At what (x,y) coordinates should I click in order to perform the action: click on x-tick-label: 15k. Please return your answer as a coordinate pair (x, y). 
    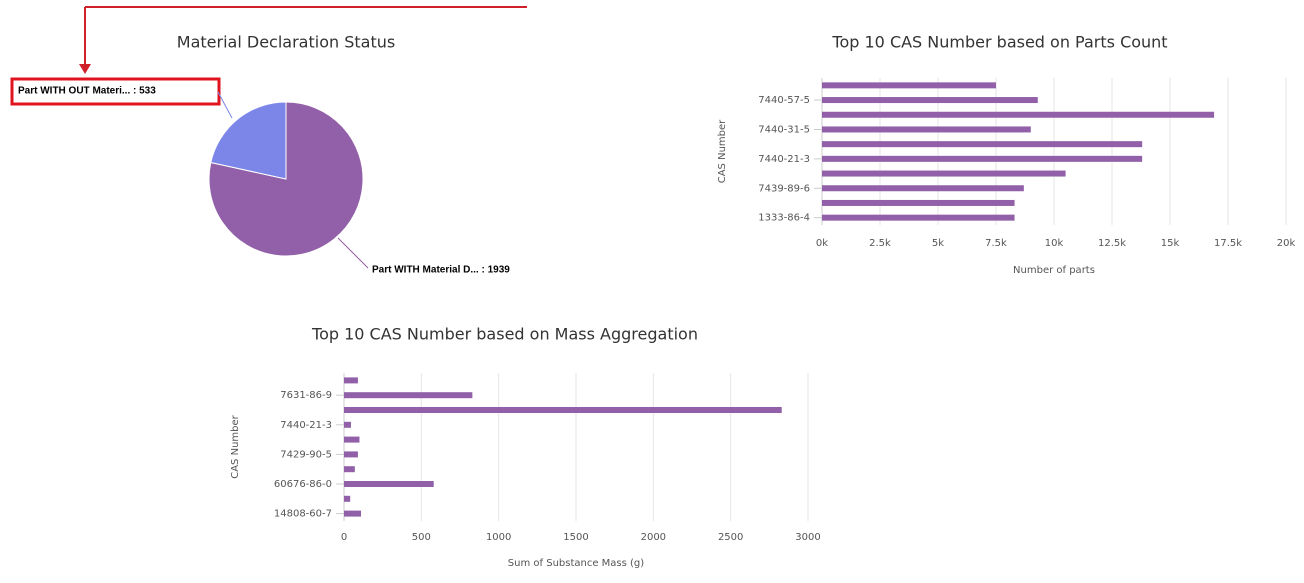
    Looking at the image, I should click on (1170, 243).